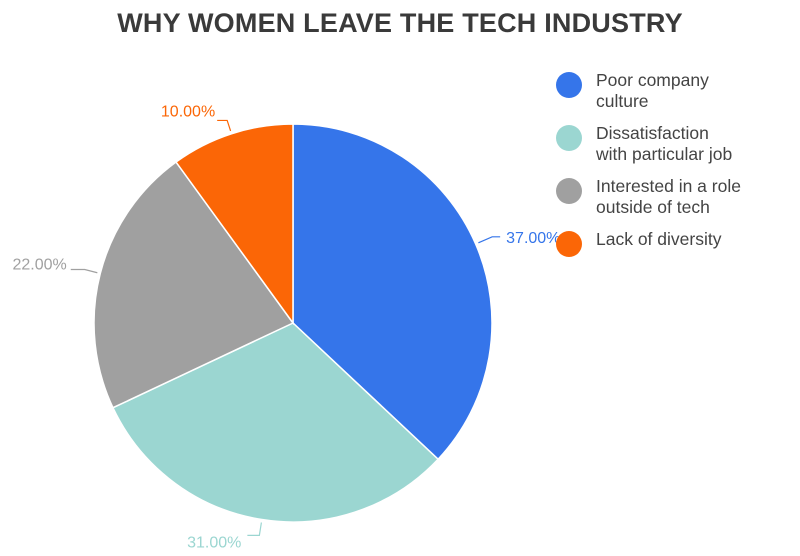  What do you see at coordinates (664, 143) in the screenshot?
I see `legend-label: Dissatisfaction with particular job` at bounding box center [664, 143].